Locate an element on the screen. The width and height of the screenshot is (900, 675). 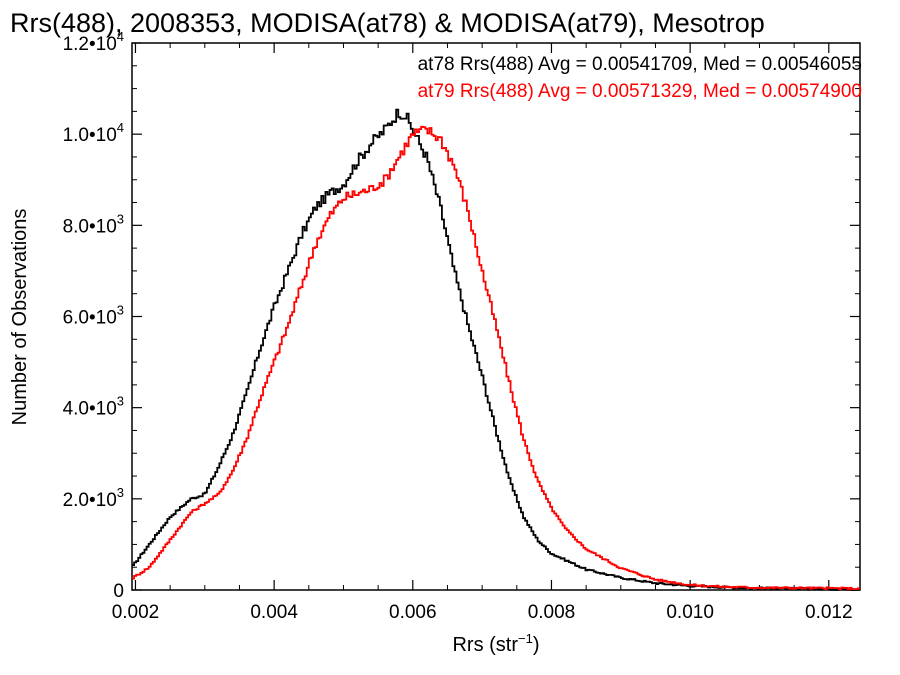
y-tick-label-mantissa: 6.0•10 is located at coordinates (90, 318).